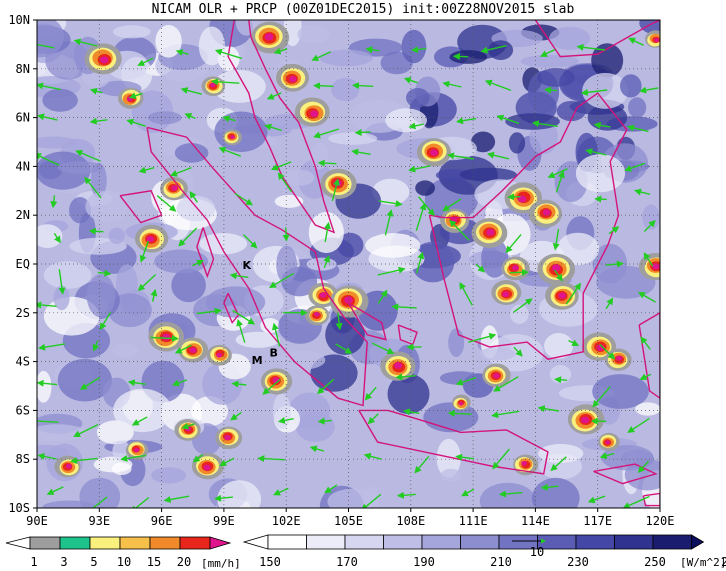 The image size is (726, 571). Describe the element at coordinates (501, 562) in the screenshot. I see `olr-colorbar-tick: 210` at that location.